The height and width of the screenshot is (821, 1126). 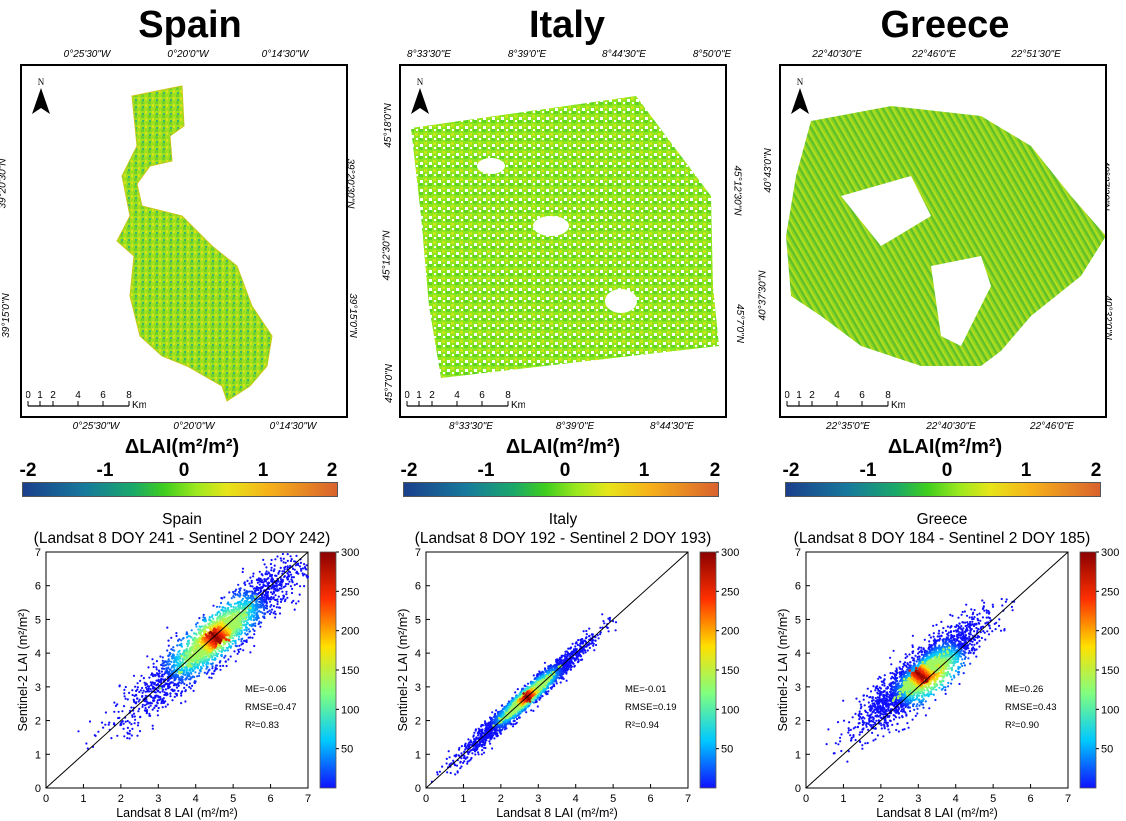 What do you see at coordinates (23, 670) in the screenshot?
I see `y-axis-label: Sentinel-2 LAI (m²/m²)` at bounding box center [23, 670].